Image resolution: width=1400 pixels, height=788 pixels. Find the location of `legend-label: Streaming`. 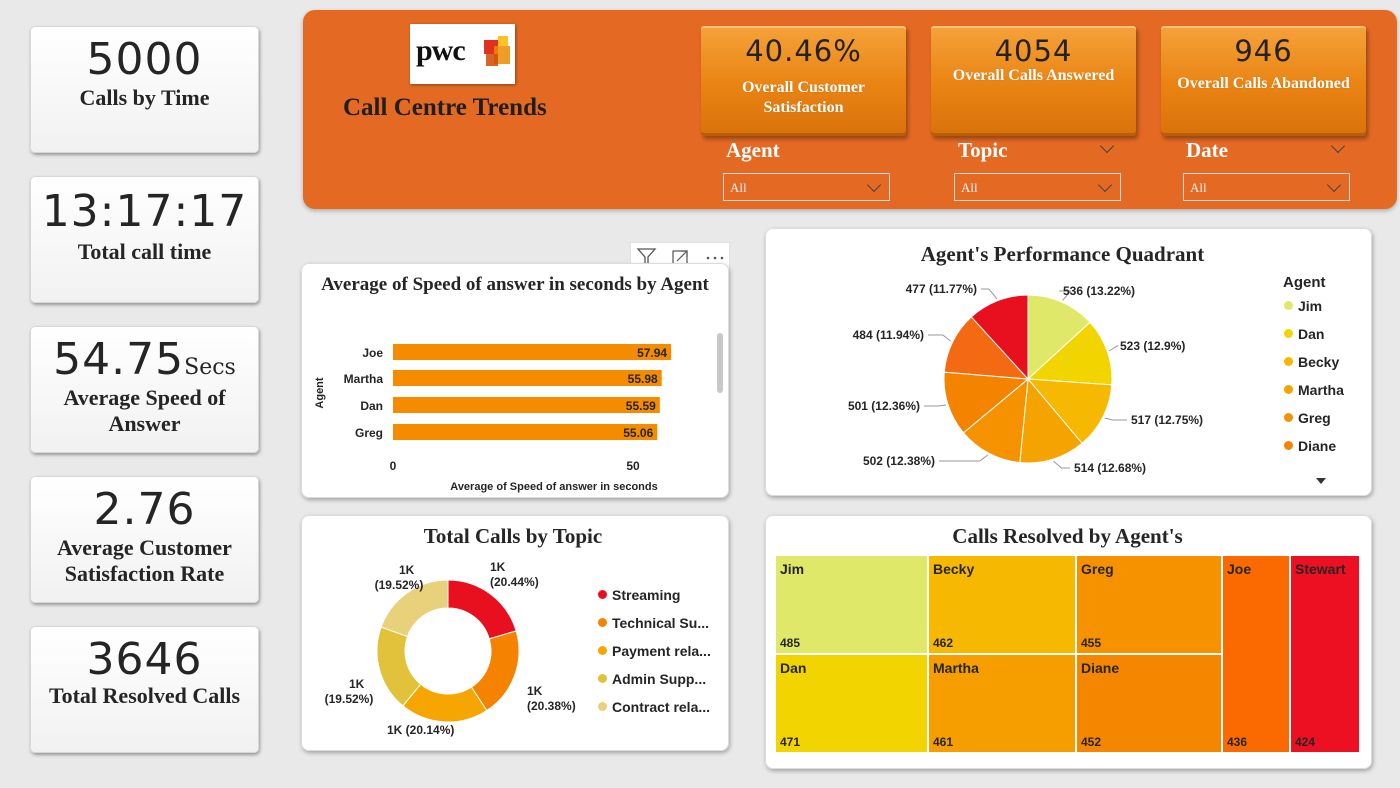

legend-label: Streaming is located at coordinates (646, 595).